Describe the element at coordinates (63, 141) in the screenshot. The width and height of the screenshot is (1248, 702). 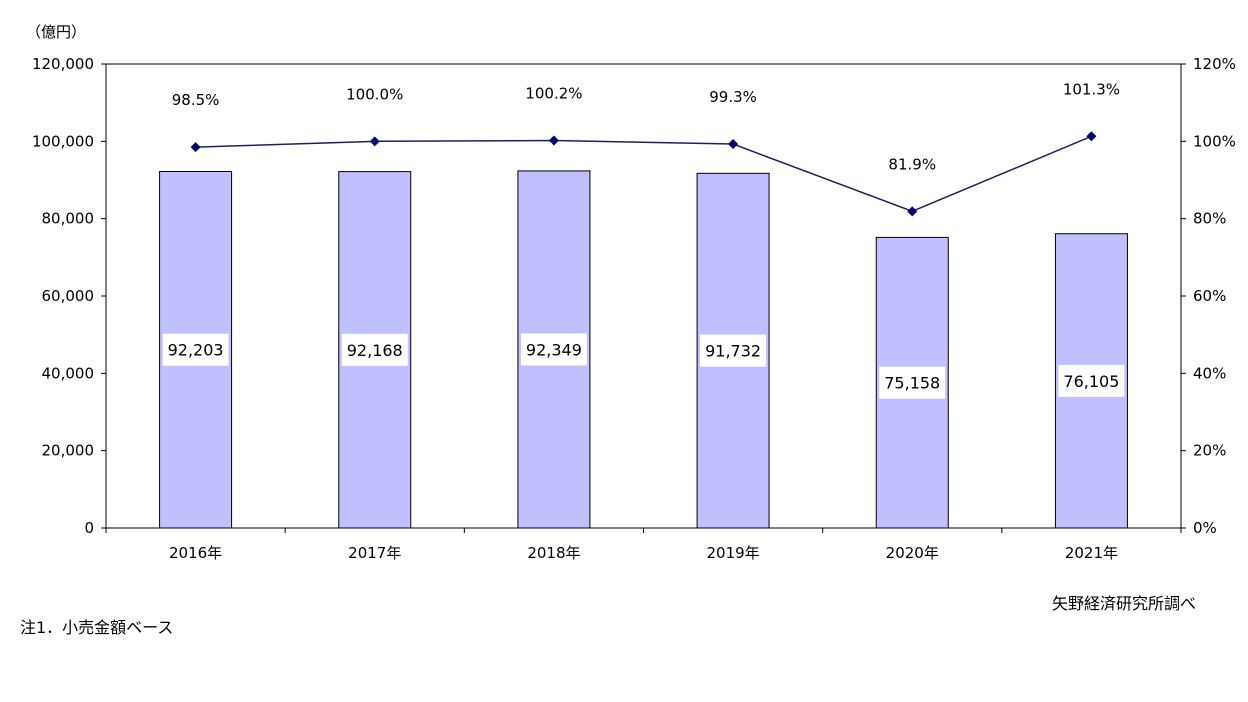
I see `y-tick-label: 100,000` at that location.